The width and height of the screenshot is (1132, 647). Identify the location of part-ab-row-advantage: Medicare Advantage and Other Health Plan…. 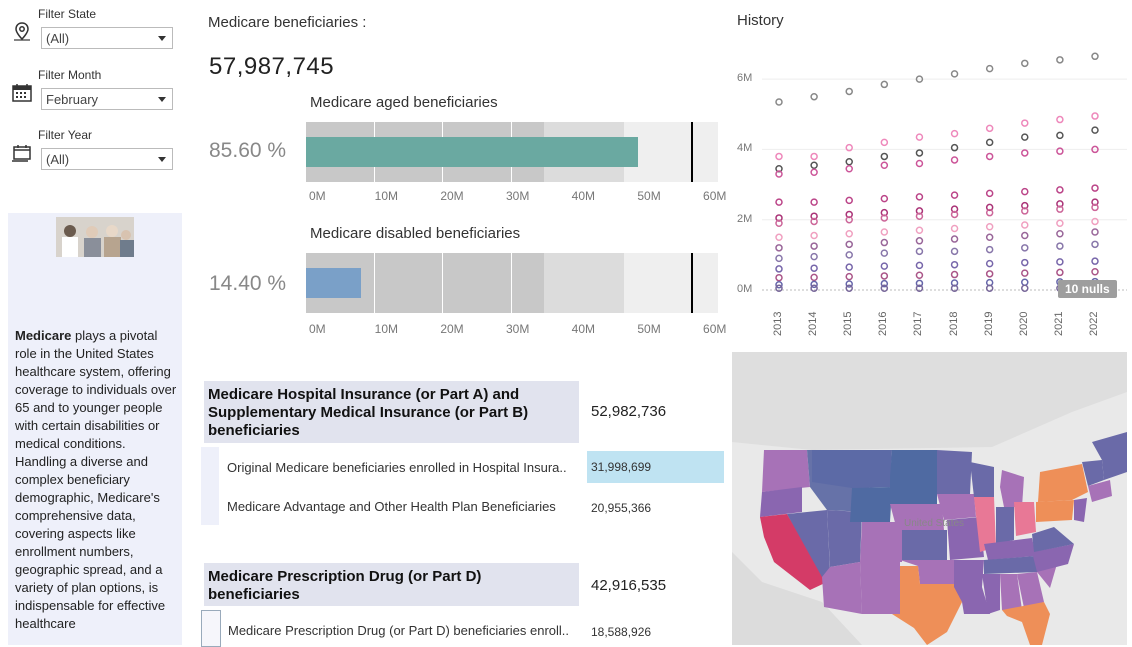
(391, 506).